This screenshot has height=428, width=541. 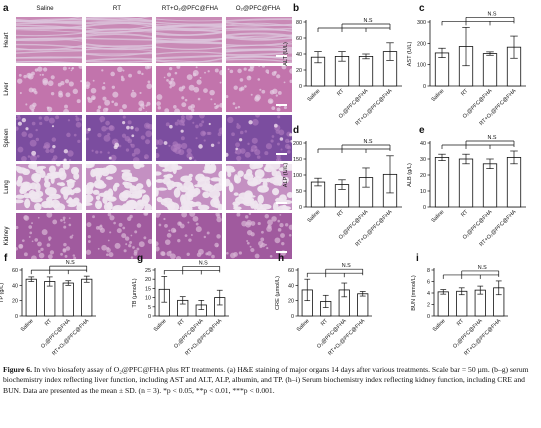 I want to click on column-label: RT, so click(x=117, y=8).